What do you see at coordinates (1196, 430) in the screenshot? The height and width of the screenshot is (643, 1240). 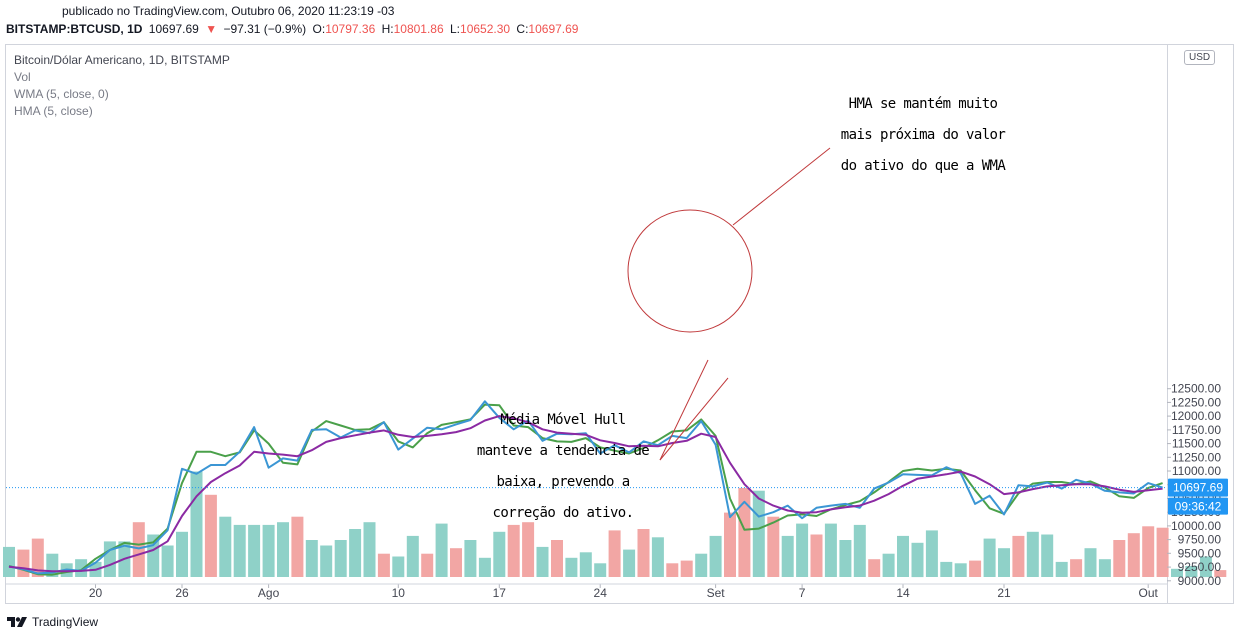 I see `y-tick-label: 11750.00` at bounding box center [1196, 430].